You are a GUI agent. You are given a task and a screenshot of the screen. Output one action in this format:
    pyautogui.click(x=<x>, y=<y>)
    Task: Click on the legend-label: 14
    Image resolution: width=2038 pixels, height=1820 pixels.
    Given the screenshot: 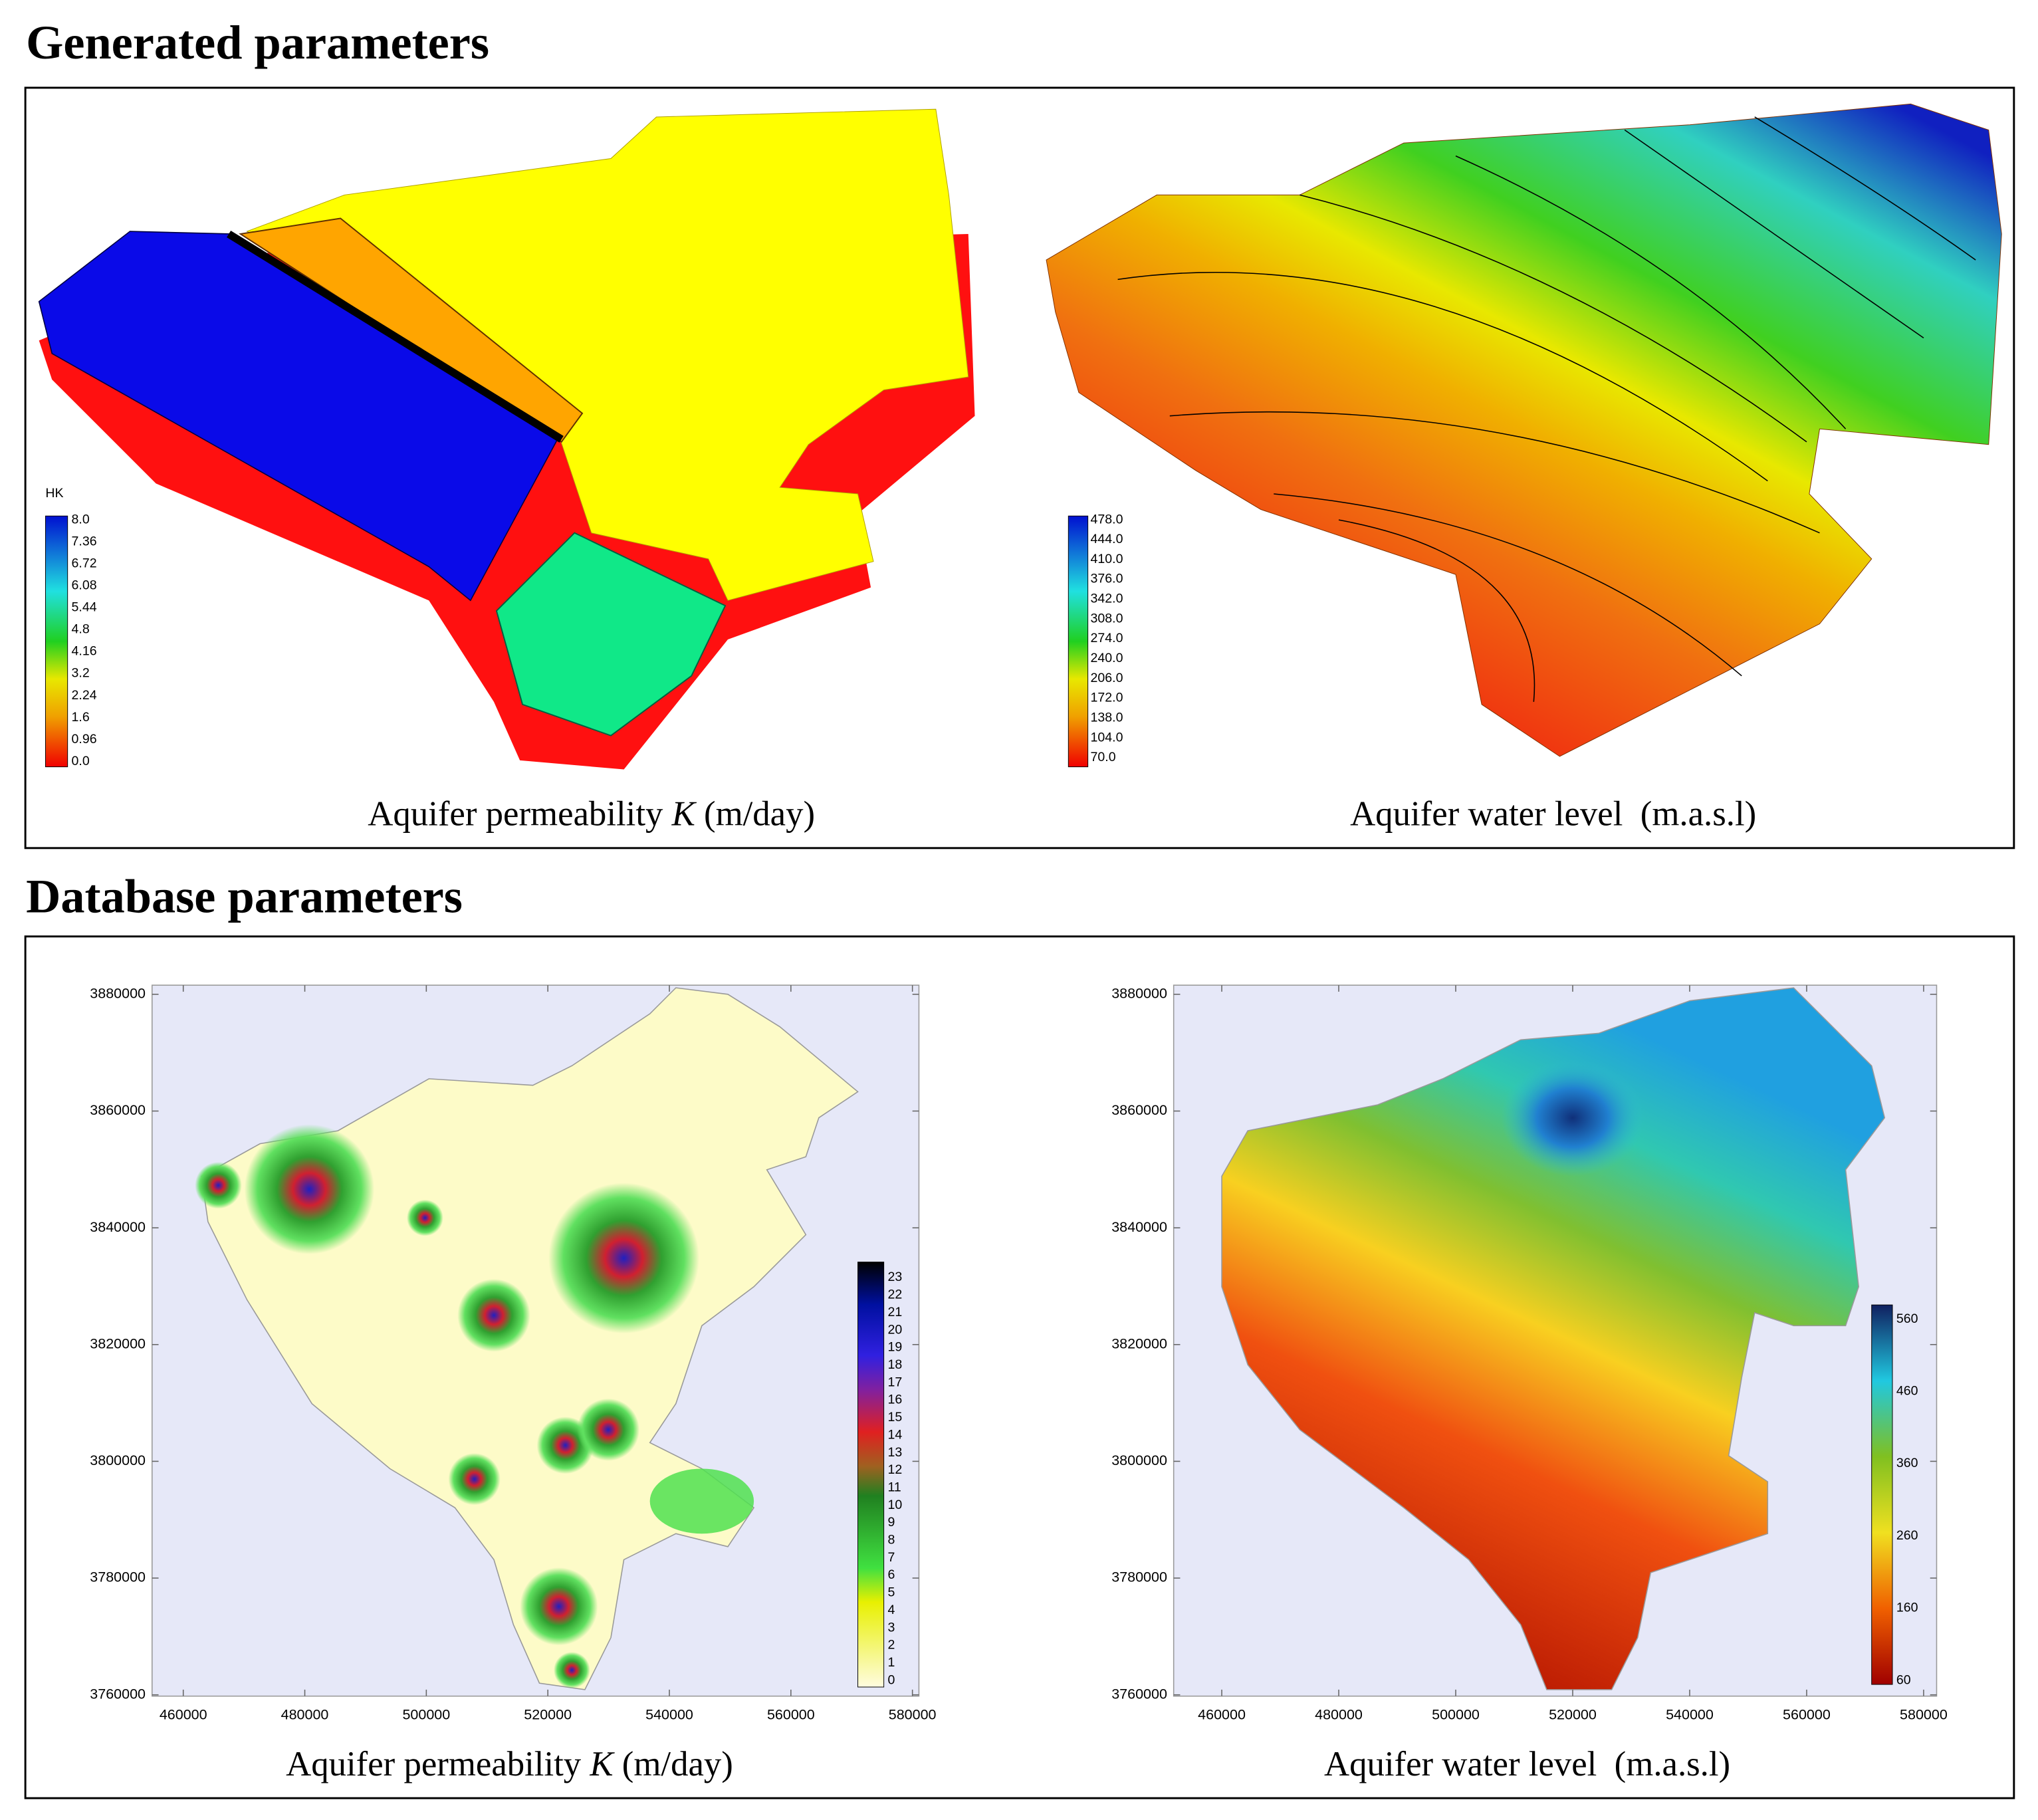 What is the action you would take?
    pyautogui.click(x=895, y=1435)
    